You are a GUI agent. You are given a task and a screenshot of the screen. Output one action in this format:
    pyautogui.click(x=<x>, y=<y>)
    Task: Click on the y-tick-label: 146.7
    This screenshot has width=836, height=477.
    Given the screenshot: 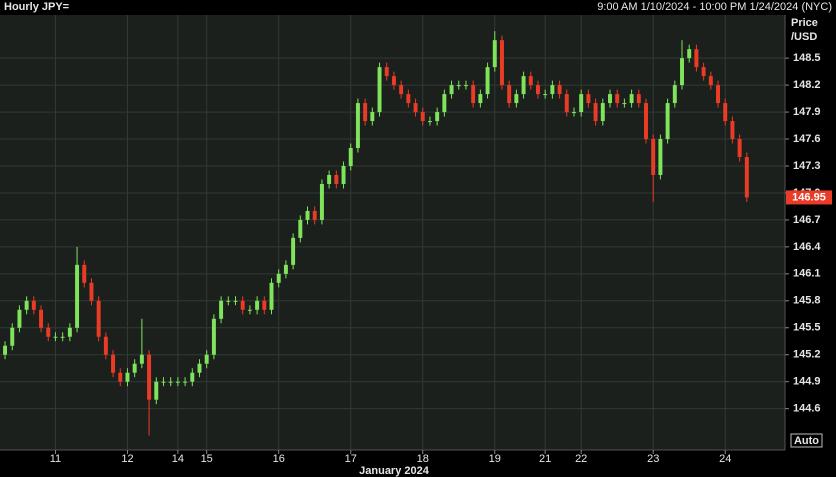 What is the action you would take?
    pyautogui.click(x=807, y=220)
    